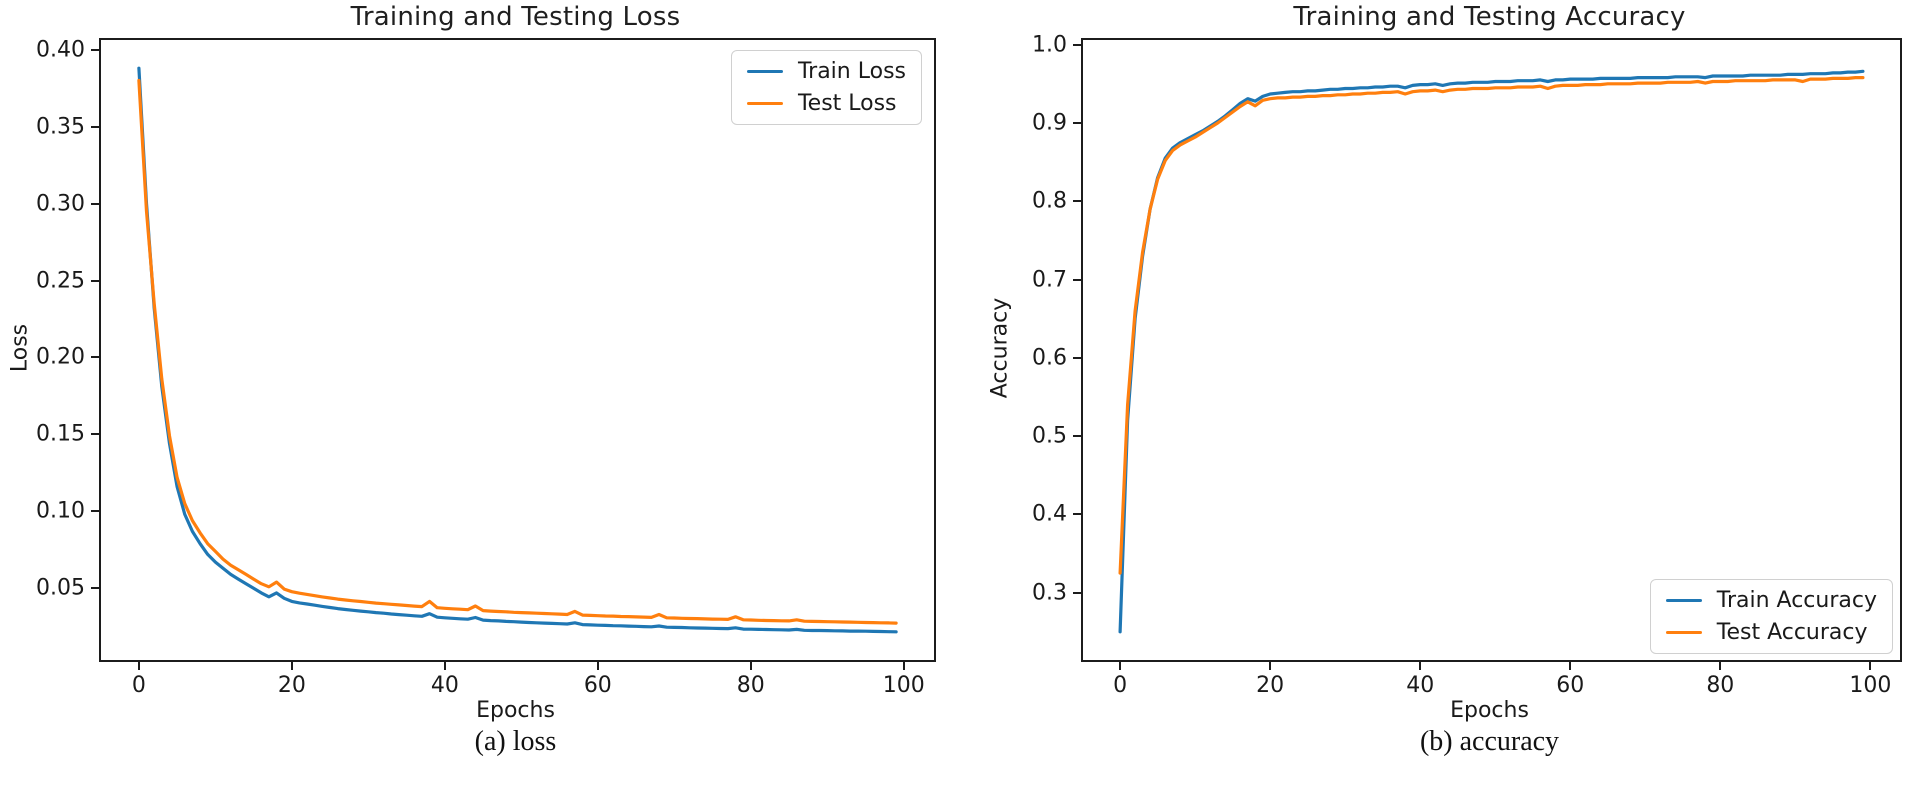 The image size is (1905, 800). What do you see at coordinates (515, 17) in the screenshot?
I see `chart-title: Training and Testing Loss` at bounding box center [515, 17].